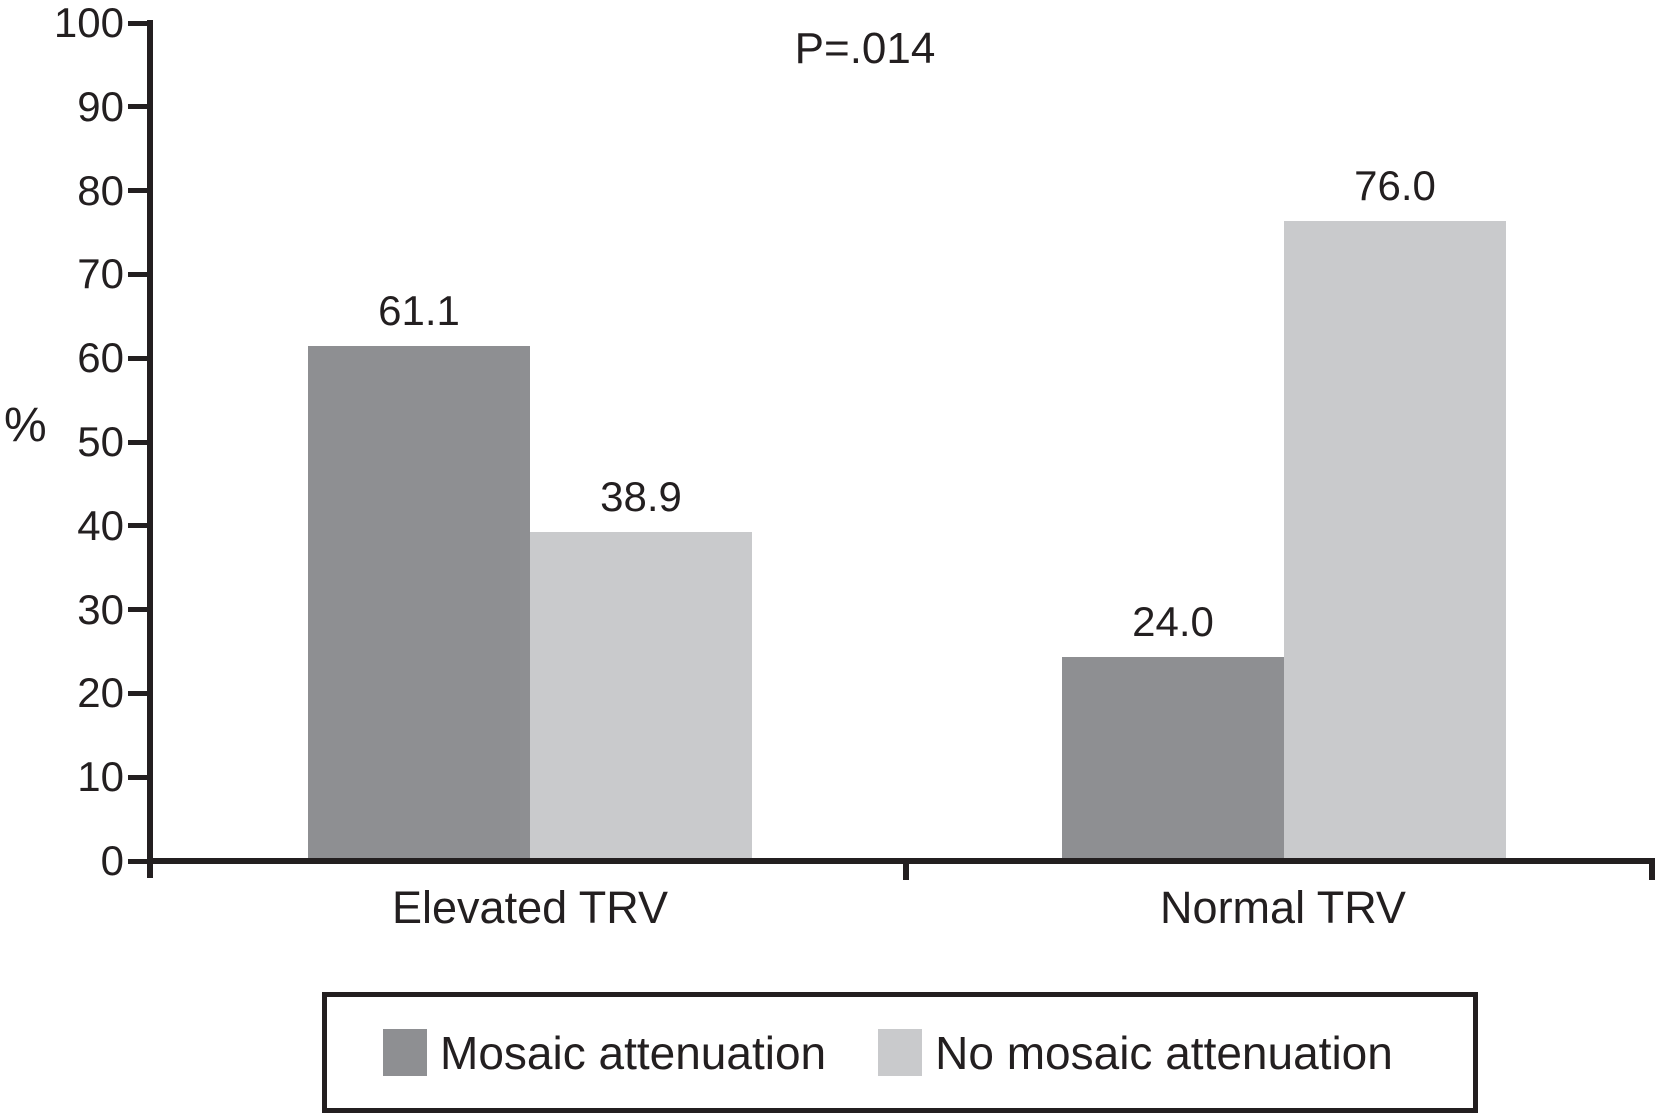 Image resolution: width=1656 pixels, height=1119 pixels. Describe the element at coordinates (1173, 621) in the screenshot. I see `bar-value-label: 24.0` at that location.